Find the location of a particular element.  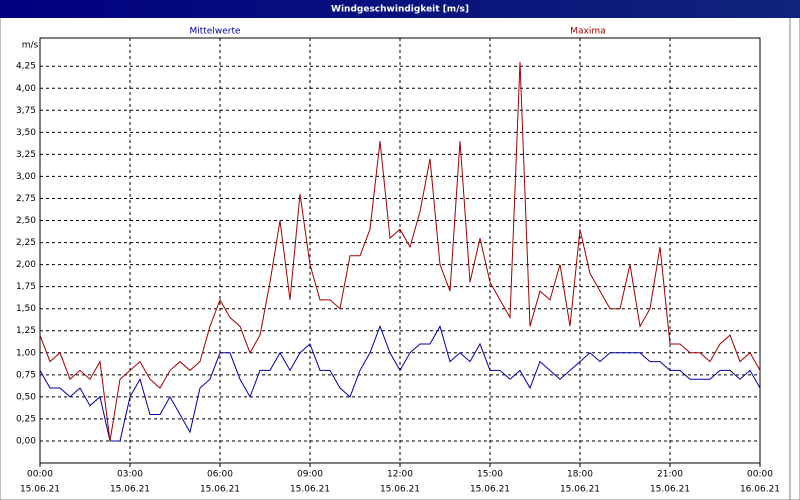

y-tick-label: 3,50 is located at coordinates (26, 133).